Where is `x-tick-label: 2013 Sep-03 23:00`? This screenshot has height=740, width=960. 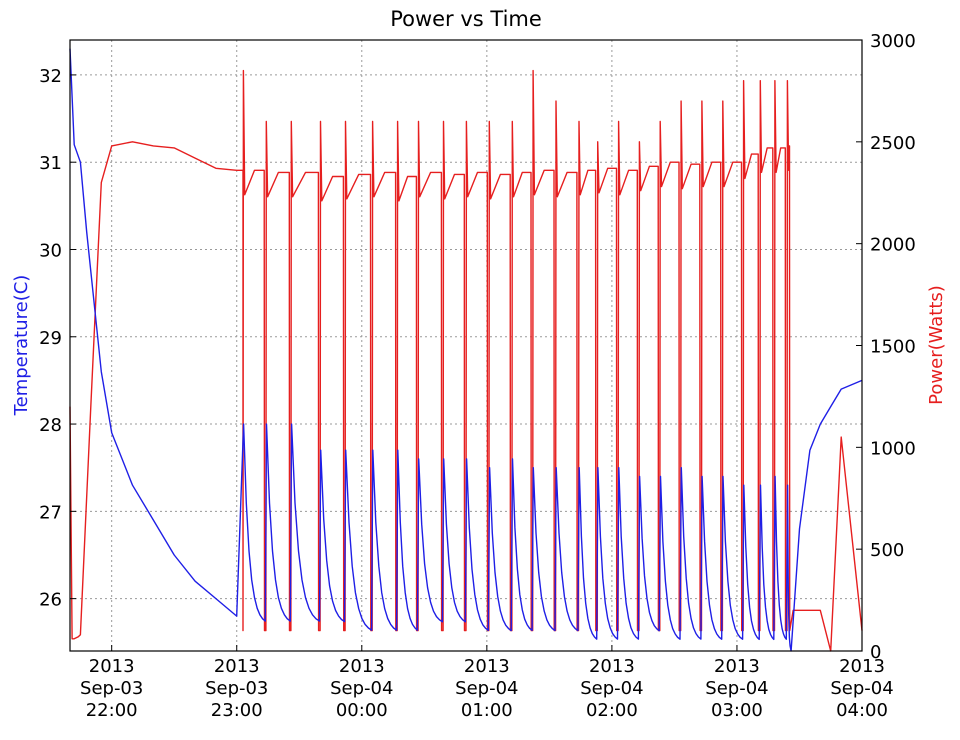 x-tick-label: 2013 Sep-03 23:00 is located at coordinates (236, 688).